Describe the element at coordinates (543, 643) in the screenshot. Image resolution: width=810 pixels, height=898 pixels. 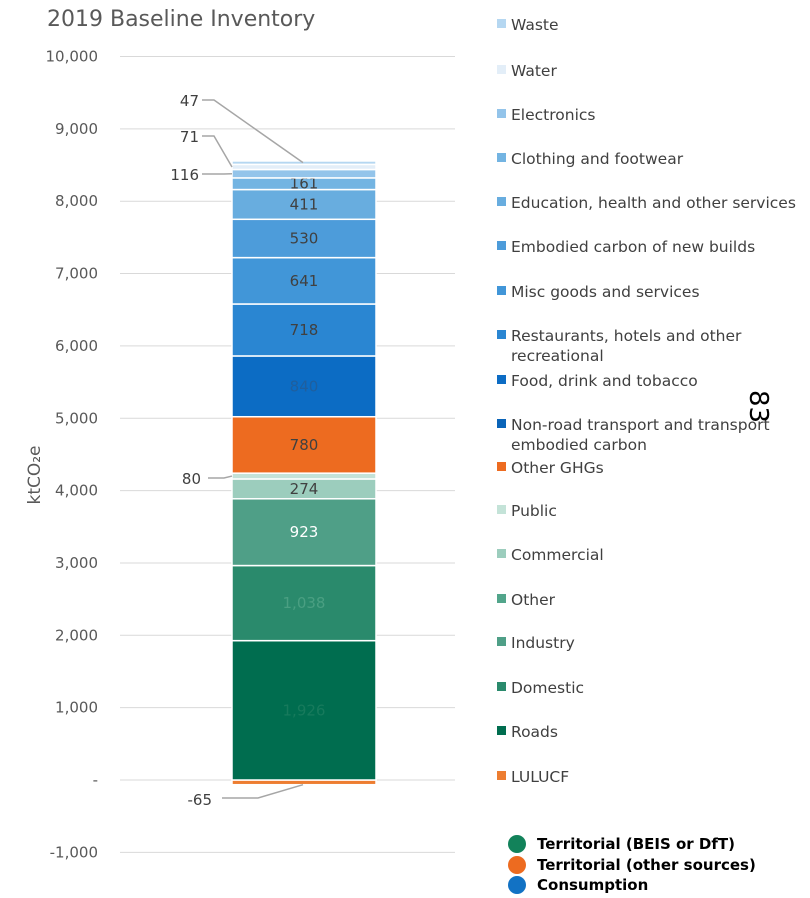
I see `legend-entry: Industry` at that location.